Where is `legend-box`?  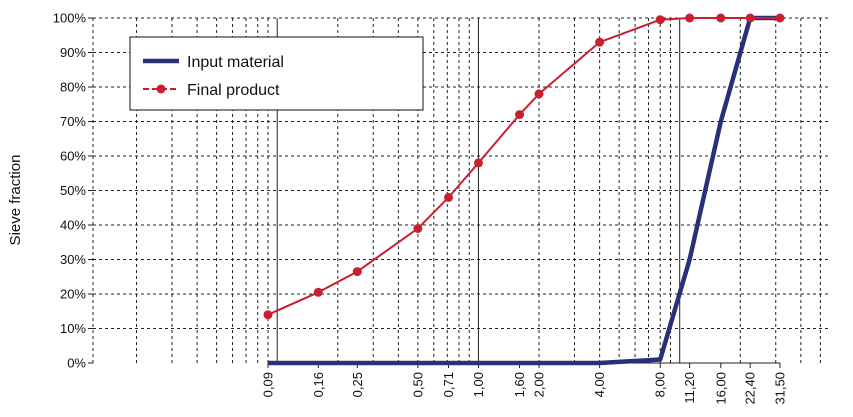 legend-box is located at coordinates (276, 73).